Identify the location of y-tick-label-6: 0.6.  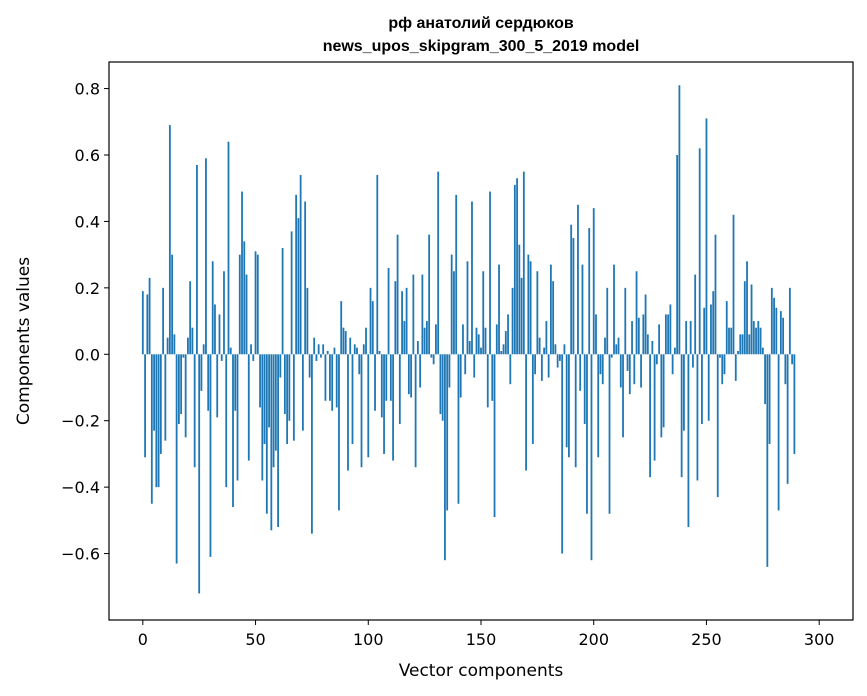
(87, 155).